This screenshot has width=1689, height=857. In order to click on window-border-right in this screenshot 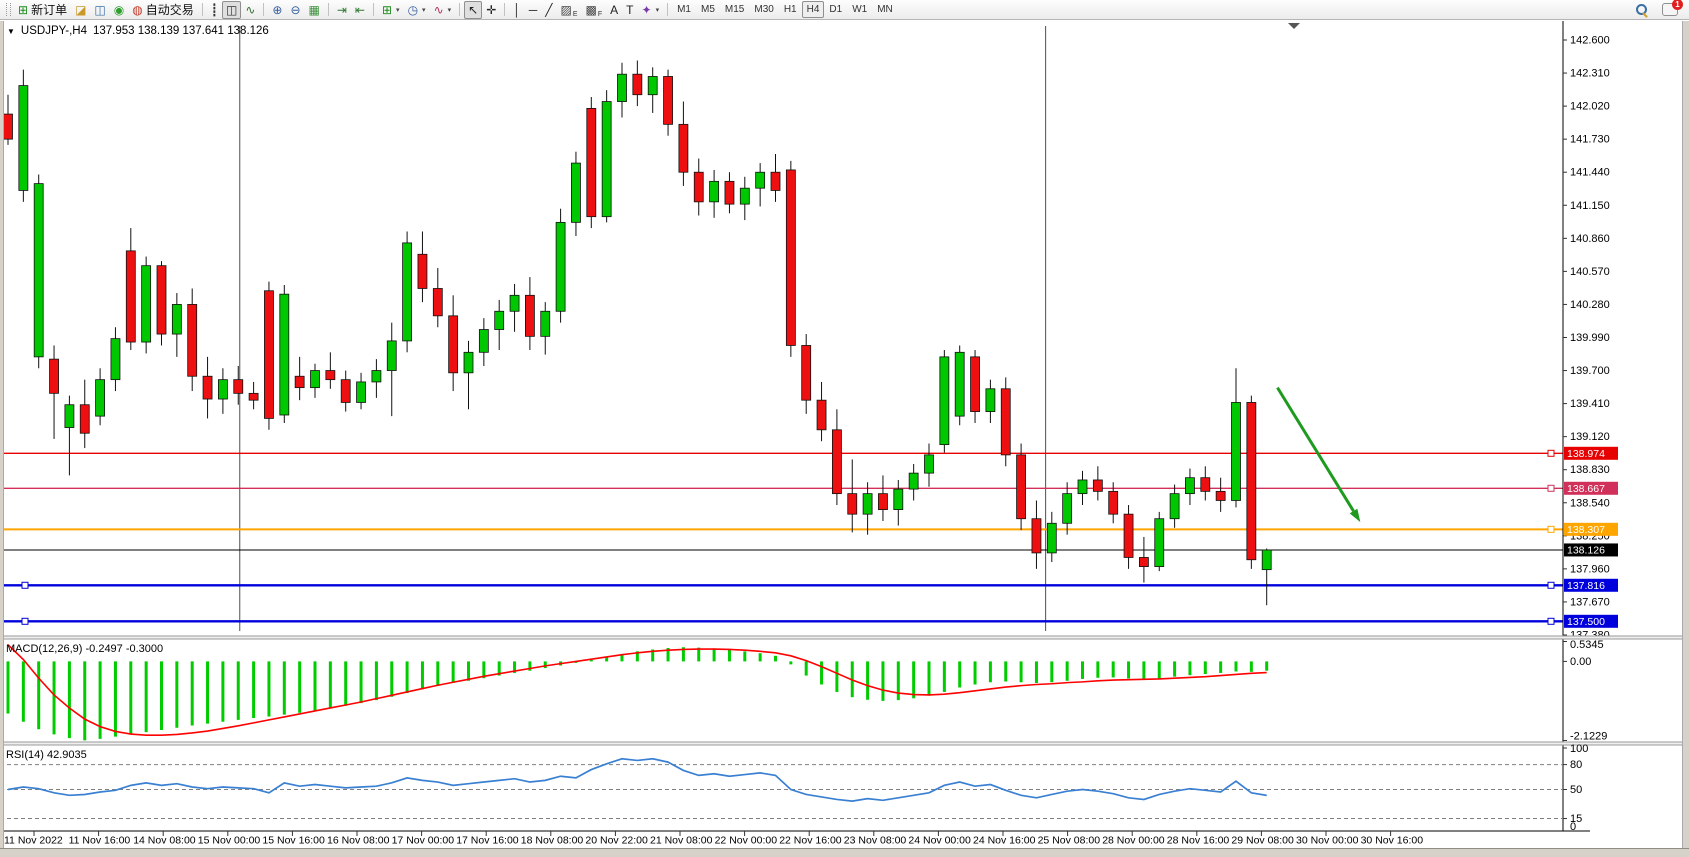, I will do `click(1685, 434)`.